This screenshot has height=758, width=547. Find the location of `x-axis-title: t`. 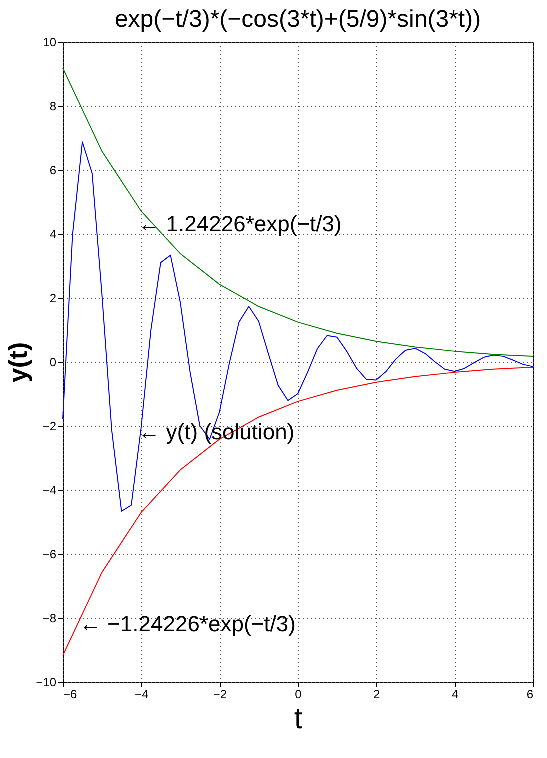

x-axis-title: t is located at coordinates (299, 719).